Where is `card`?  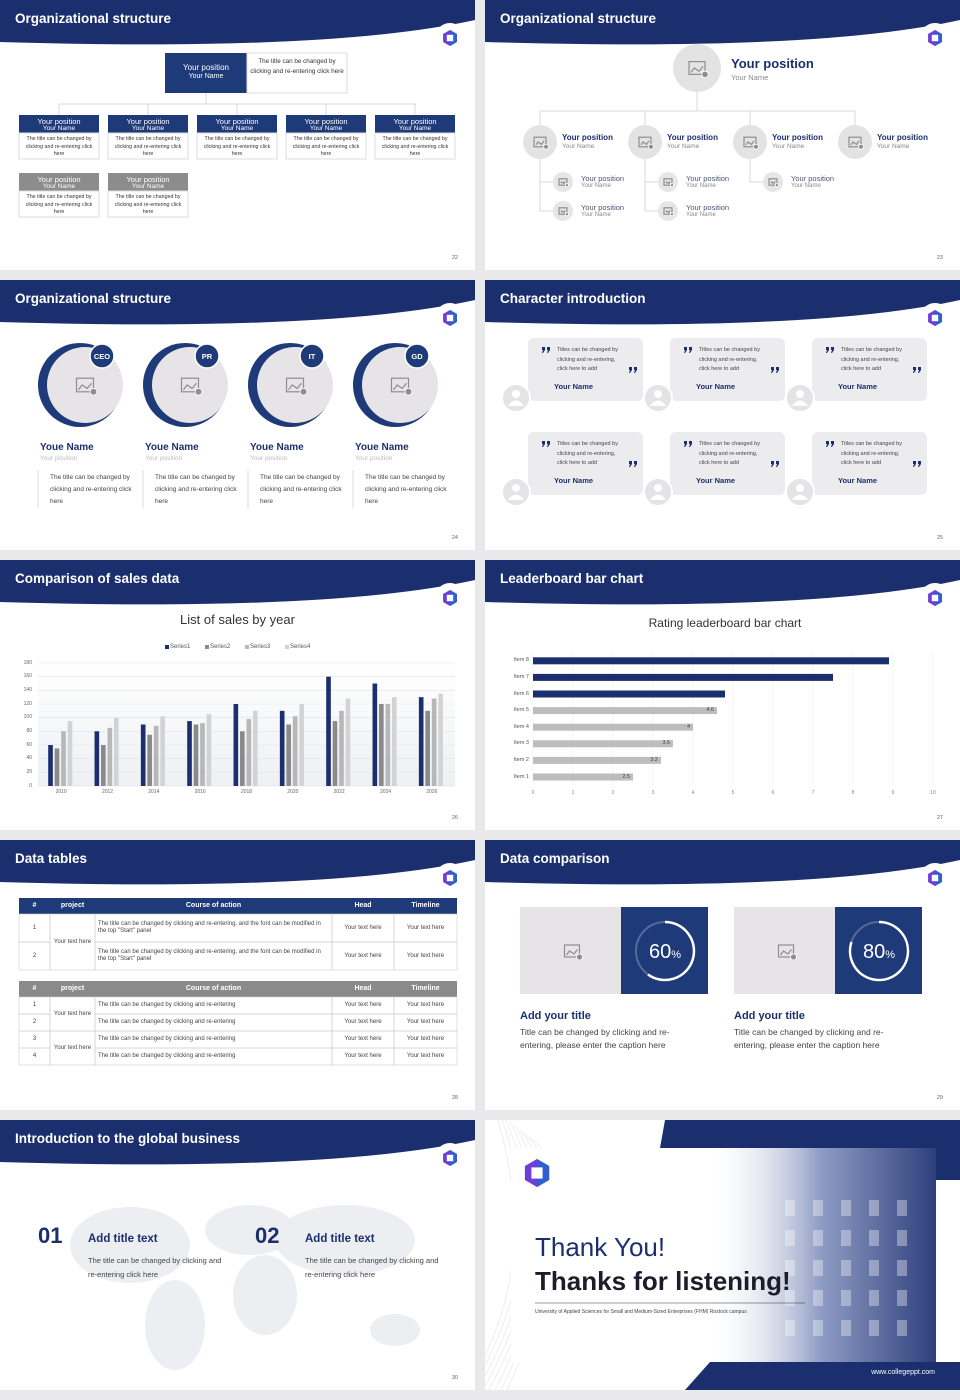 card is located at coordinates (869, 463).